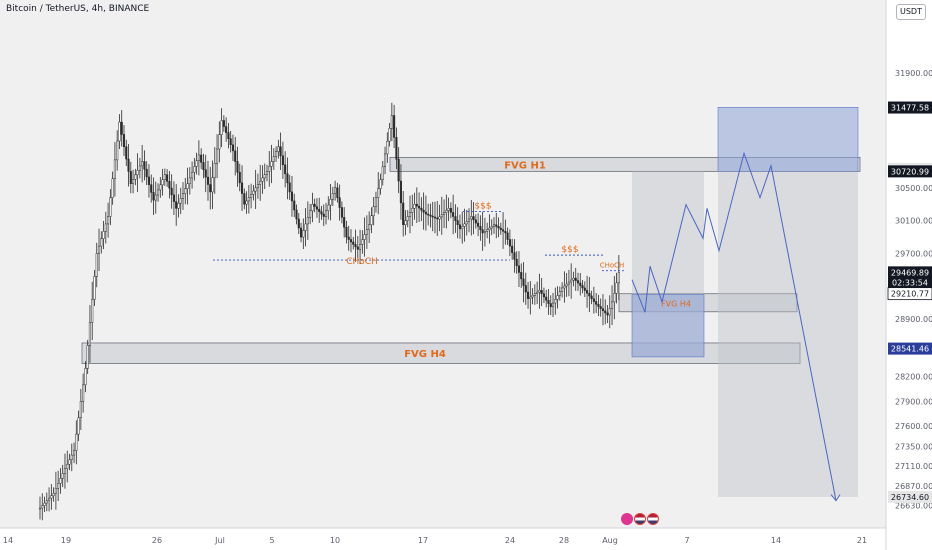  What do you see at coordinates (668, 326) in the screenshot?
I see `entry-zone-box` at bounding box center [668, 326].